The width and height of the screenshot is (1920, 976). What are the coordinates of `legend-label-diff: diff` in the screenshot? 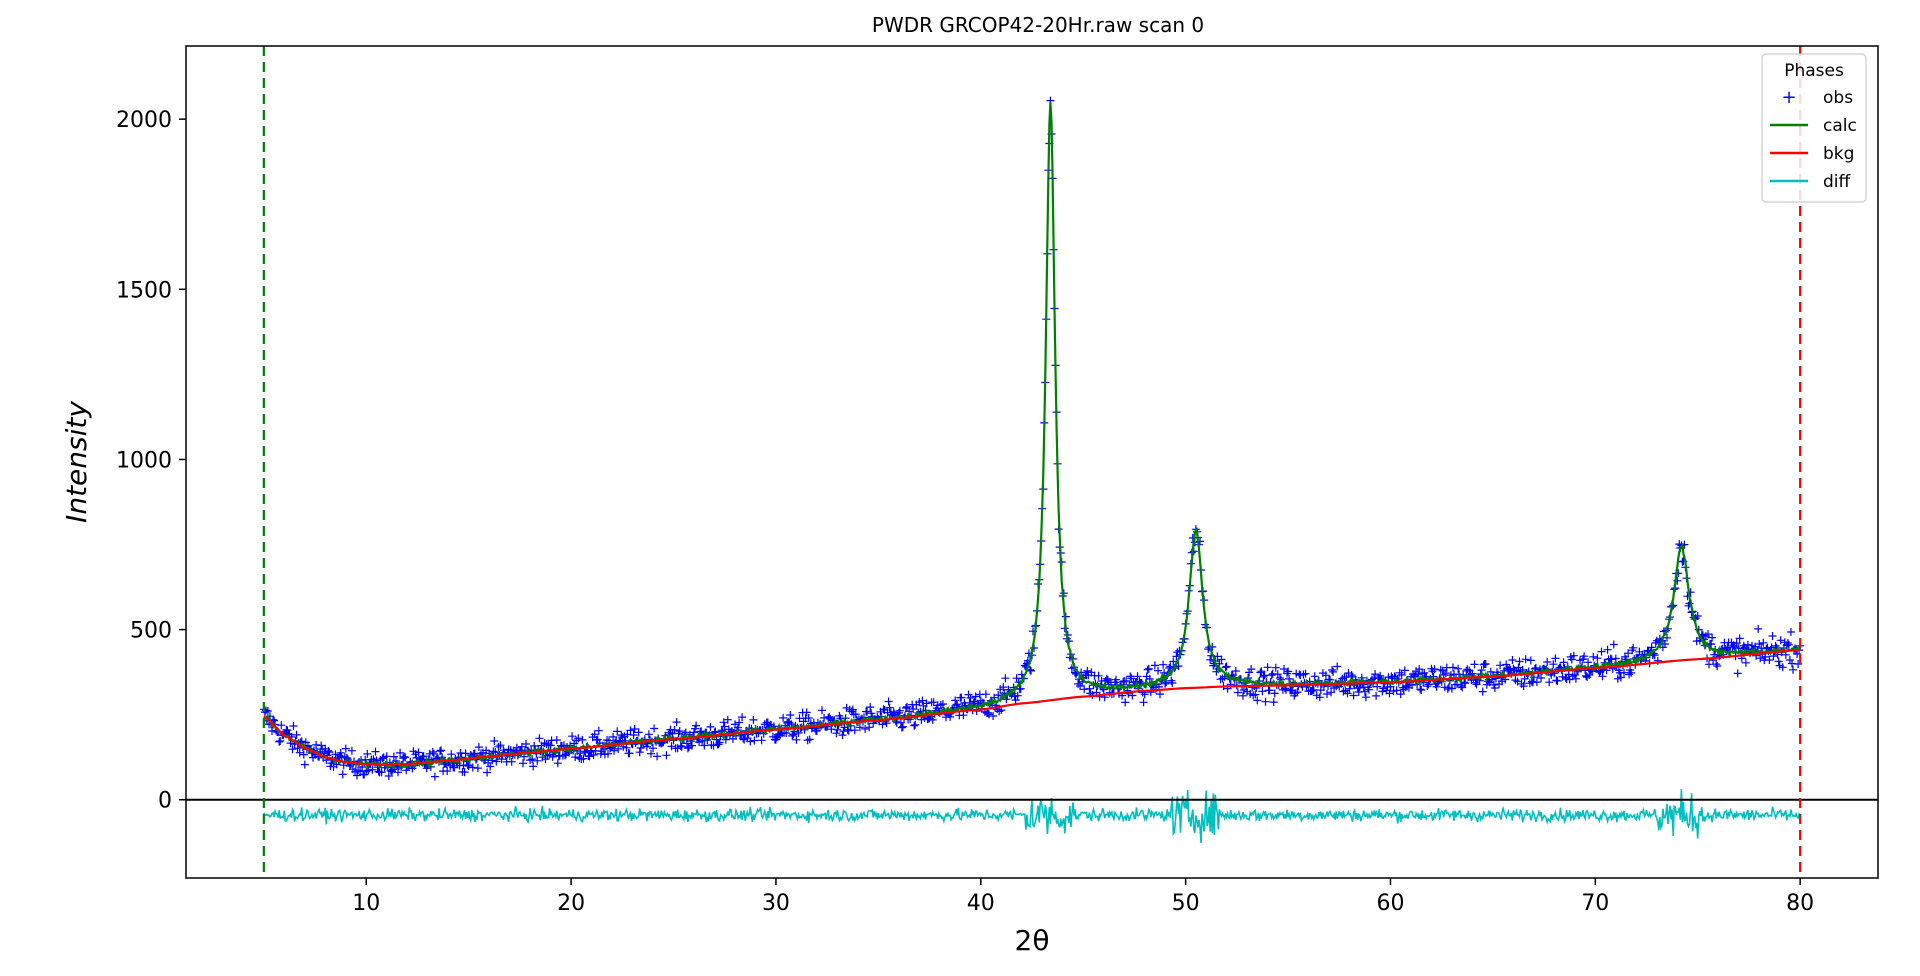 It's located at (1837, 182).